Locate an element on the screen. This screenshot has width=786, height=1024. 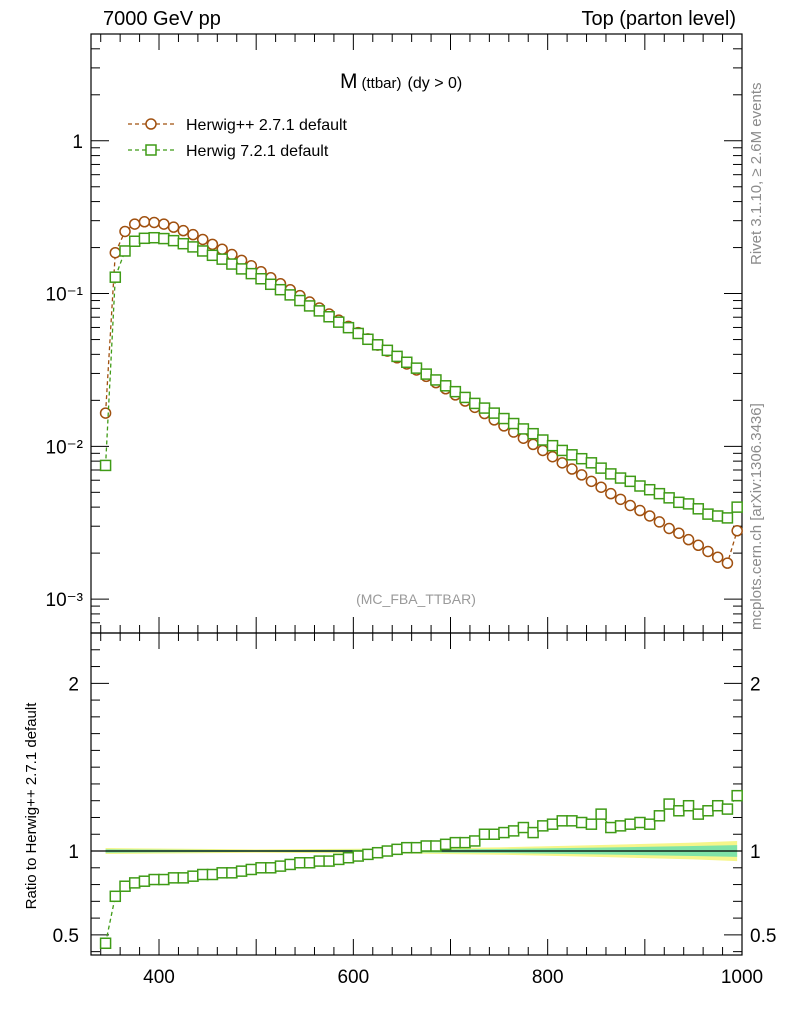
y-tick-label-main: 10⁻¹ is located at coordinates (65, 295).